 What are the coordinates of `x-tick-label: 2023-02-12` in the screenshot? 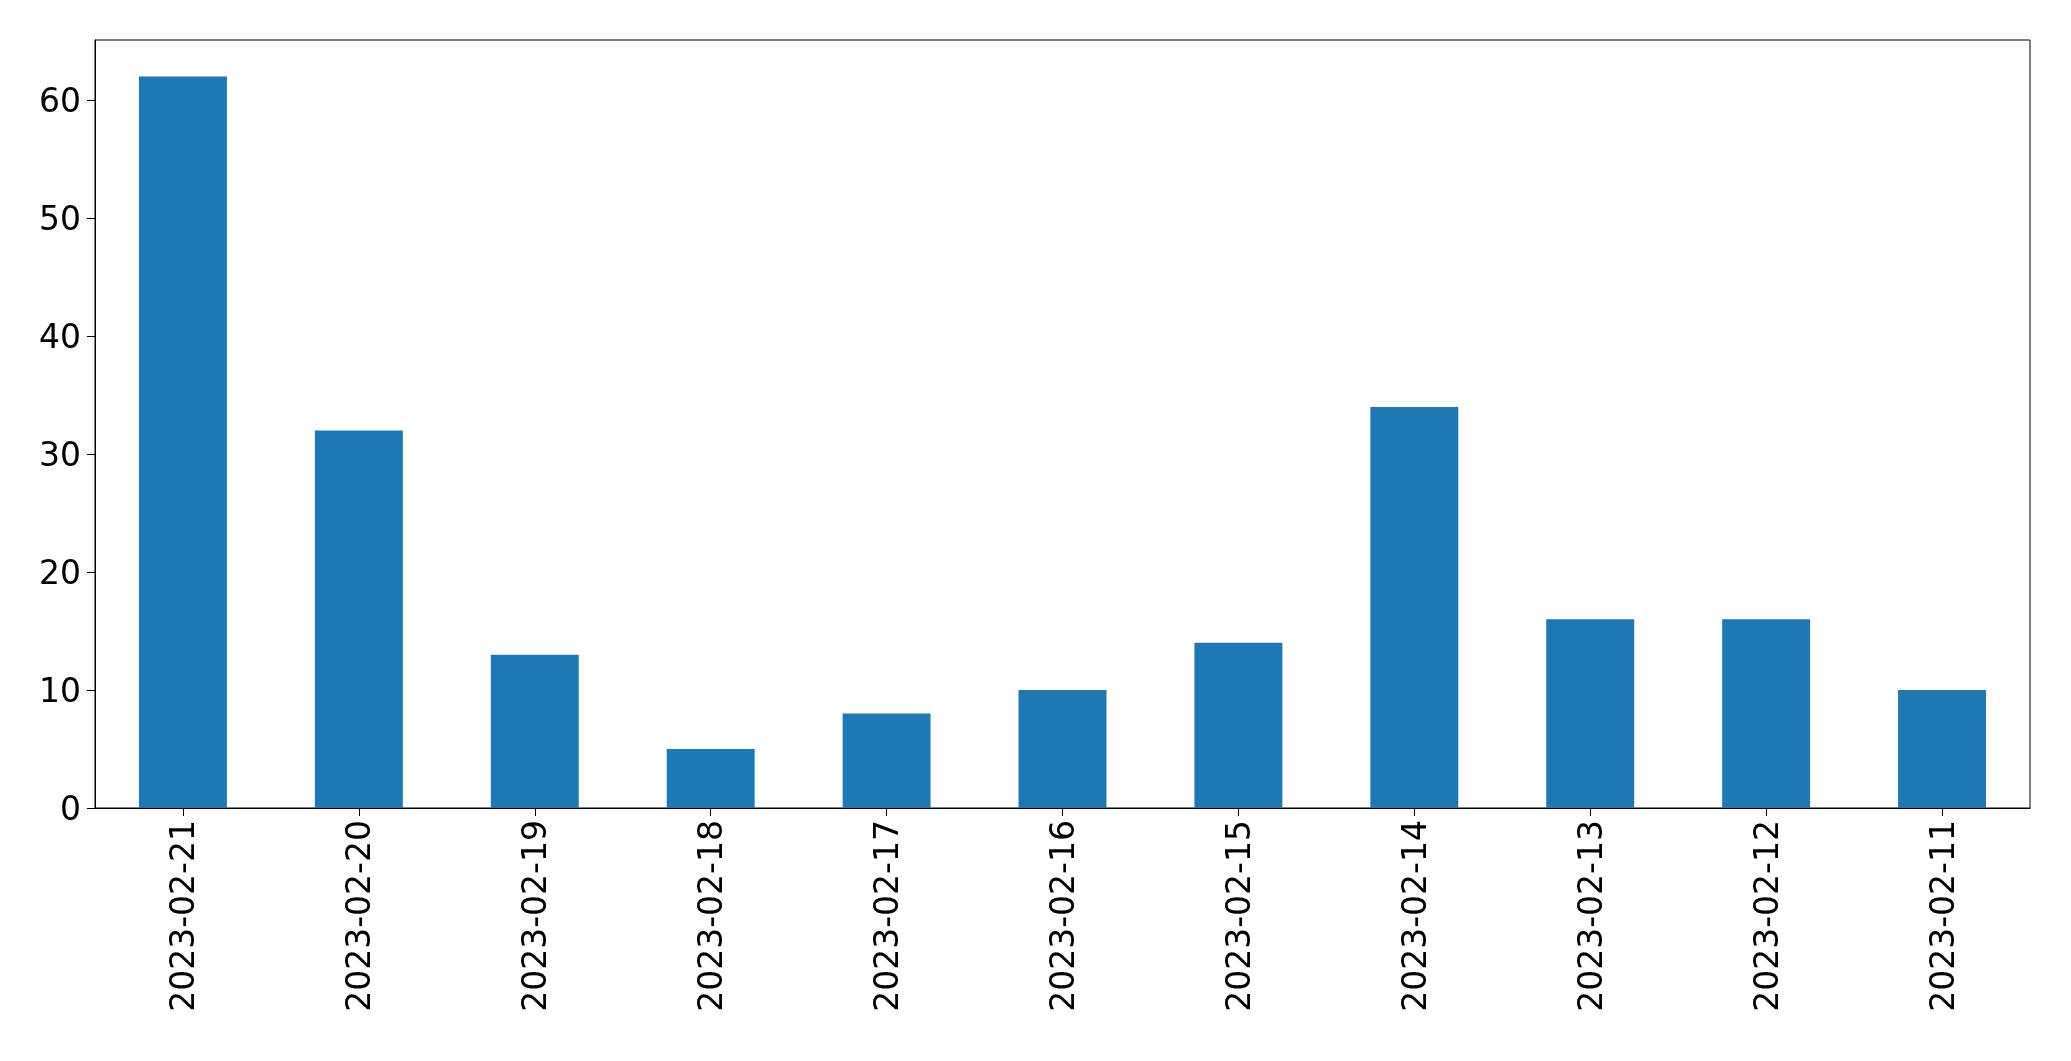 It's located at (1766, 916).